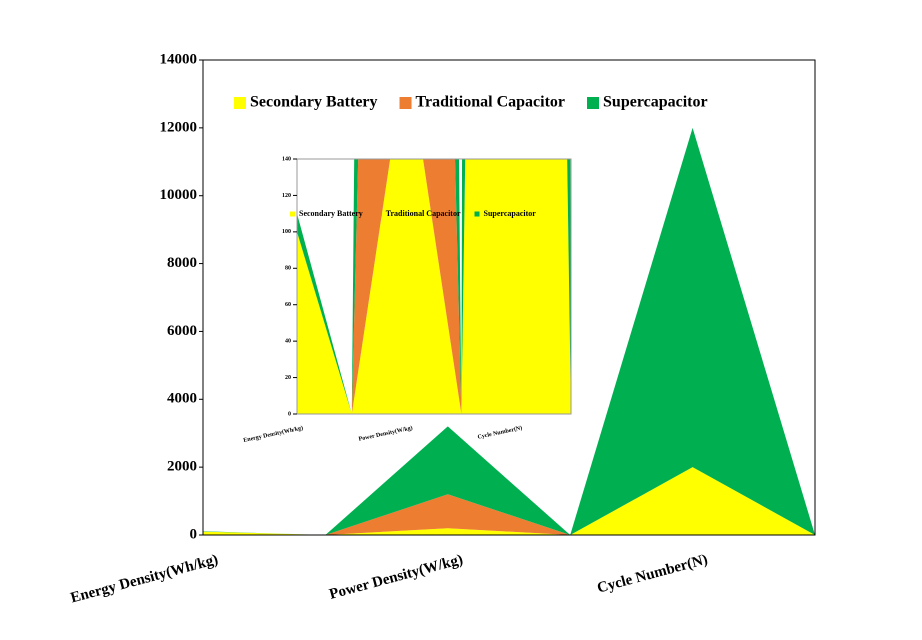  Describe the element at coordinates (396, 577) in the screenshot. I see `x-tick-label: Power Density(W/kg)` at that location.